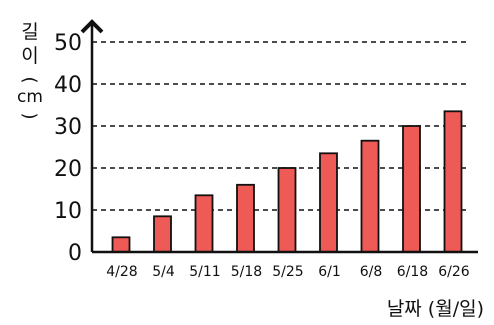 The image size is (494, 325). What do you see at coordinates (68, 127) in the screenshot?
I see `y-tick-label: 30` at bounding box center [68, 127].